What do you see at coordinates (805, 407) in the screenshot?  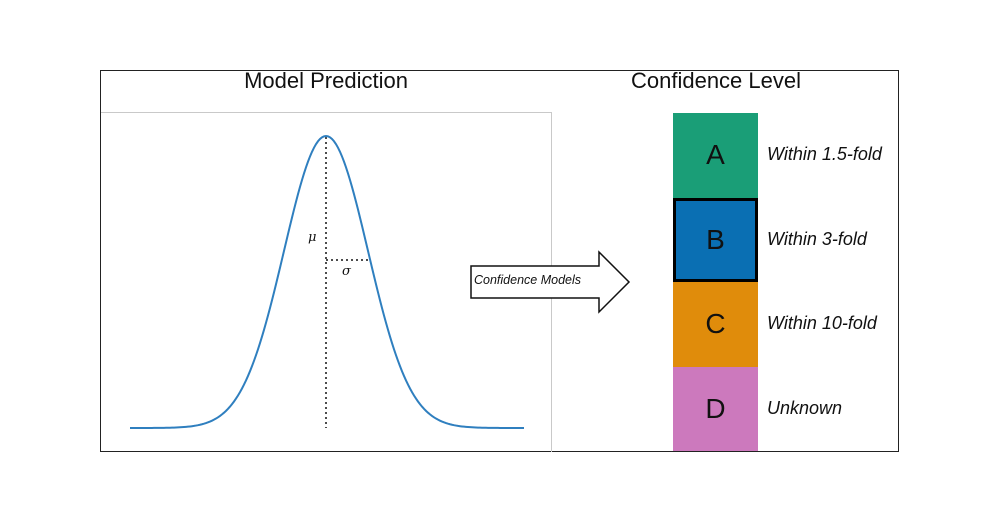 I see `level-description-d: Unknown` at bounding box center [805, 407].